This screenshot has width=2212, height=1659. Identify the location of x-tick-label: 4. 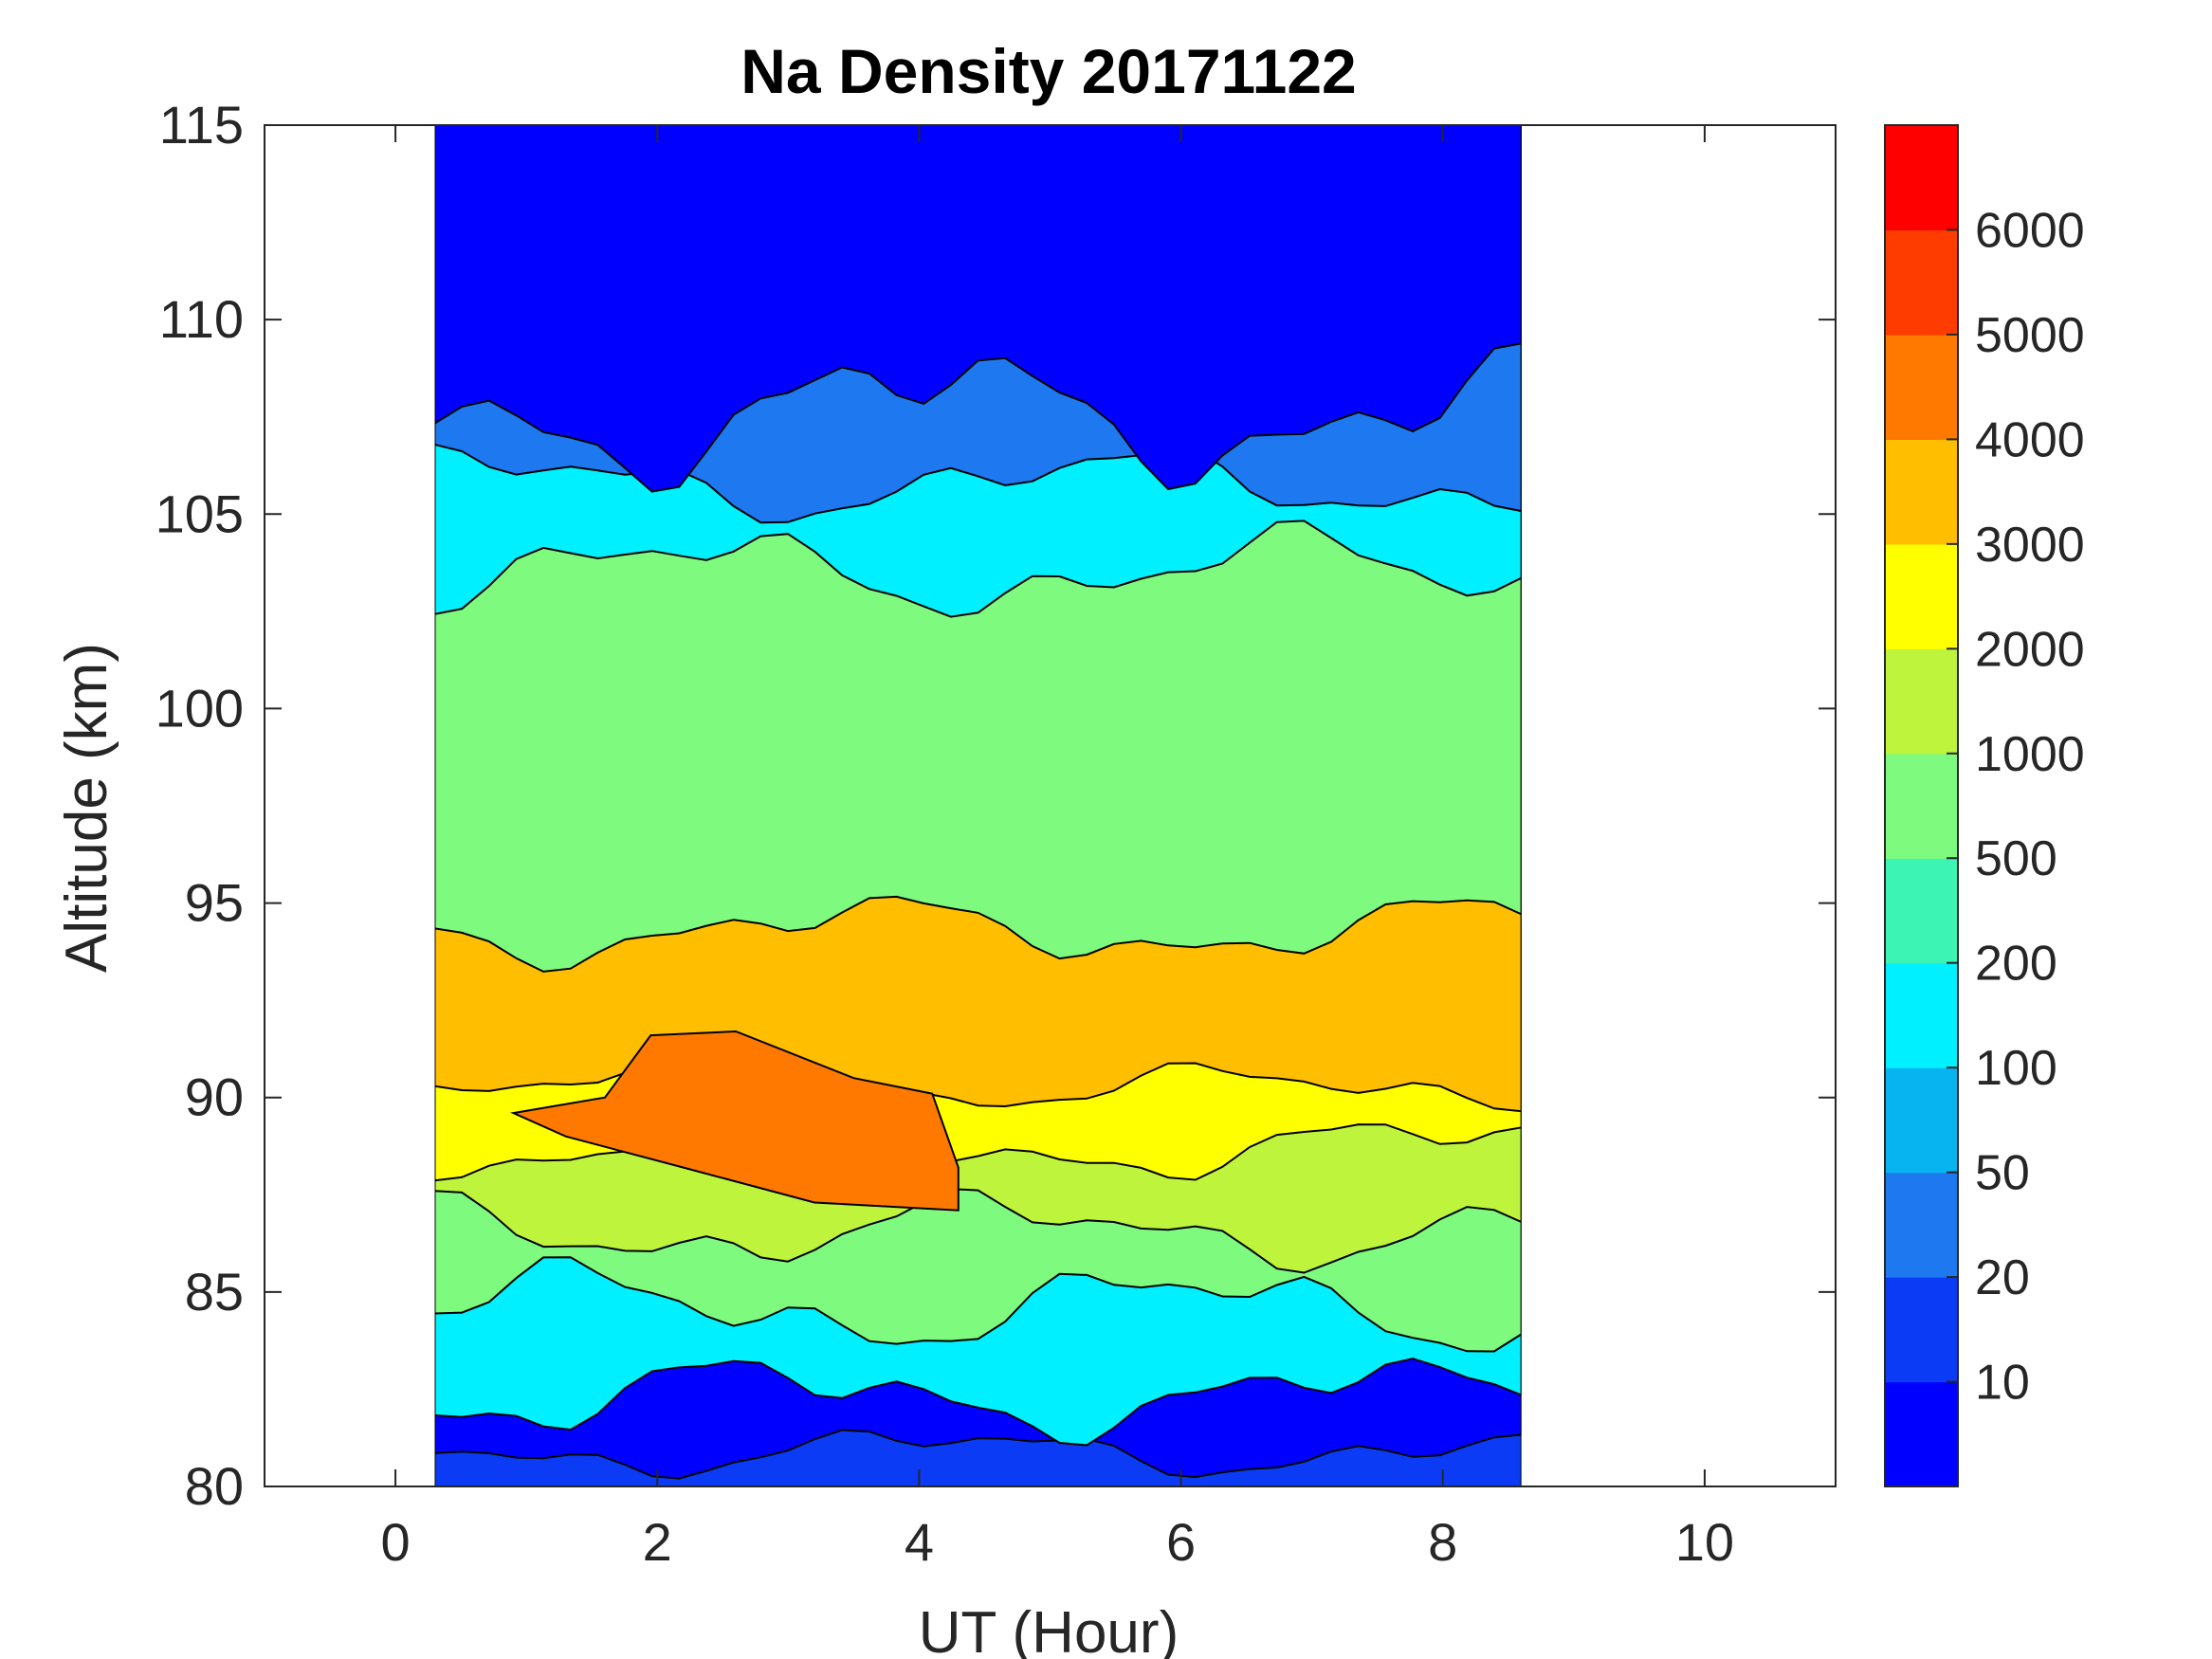
(919, 1542).